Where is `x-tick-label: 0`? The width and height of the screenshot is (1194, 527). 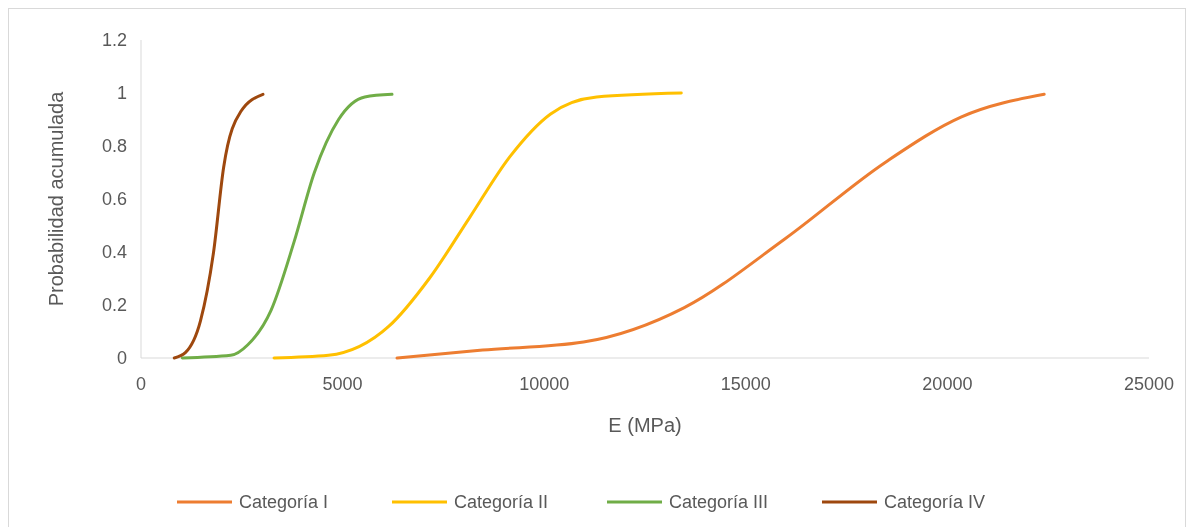 x-tick-label: 0 is located at coordinates (141, 384).